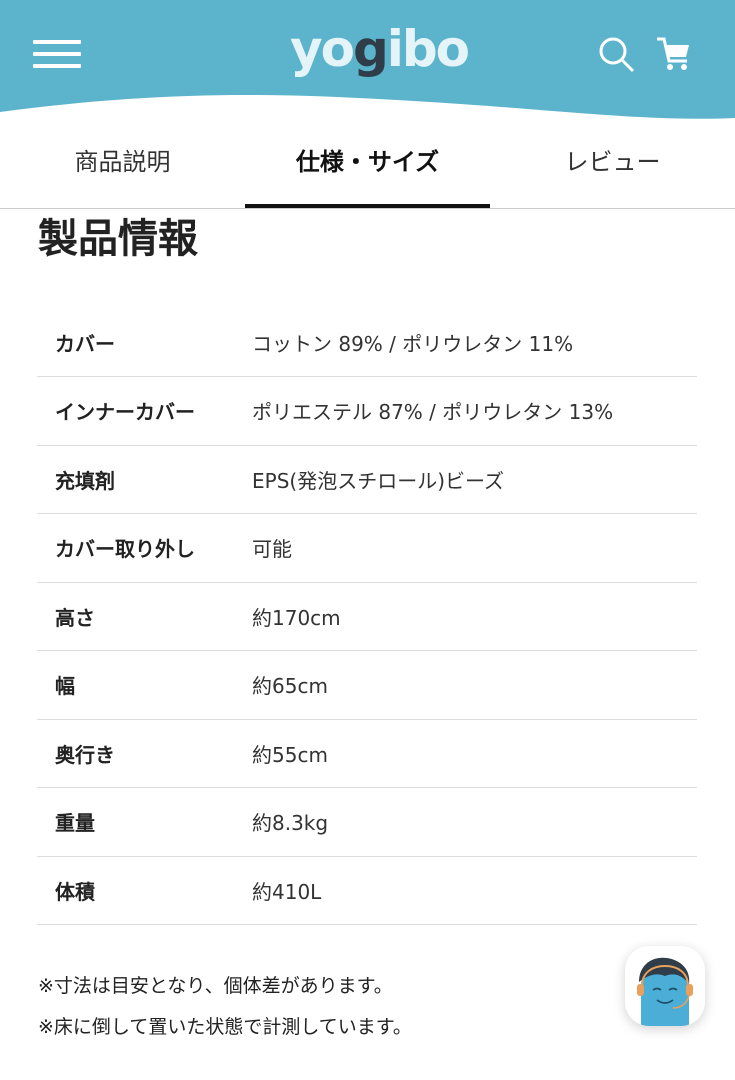 The image size is (735, 1080). I want to click on spec-row: 体積 約410L, so click(367, 890).